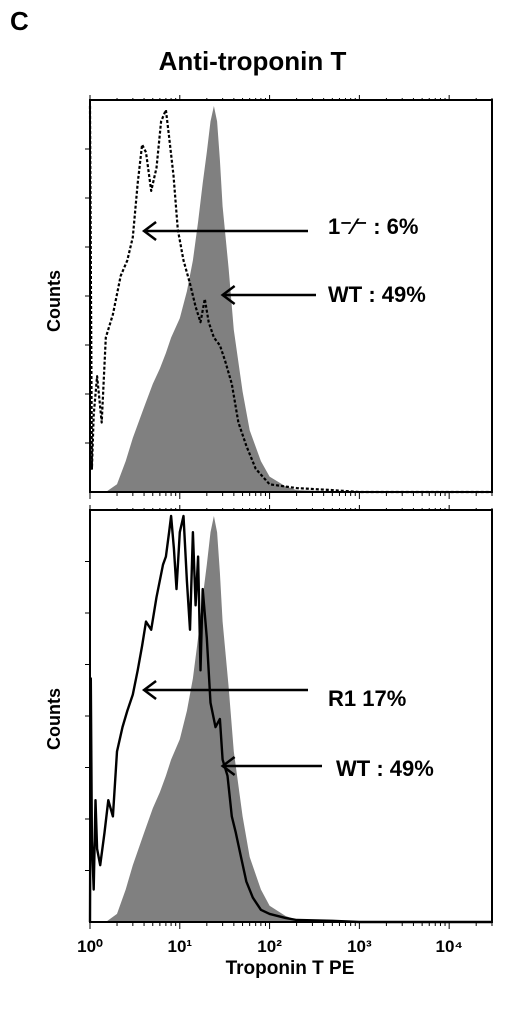 The height and width of the screenshot is (1012, 505). What do you see at coordinates (19, 21) in the screenshot?
I see `panel-letter: C` at bounding box center [19, 21].